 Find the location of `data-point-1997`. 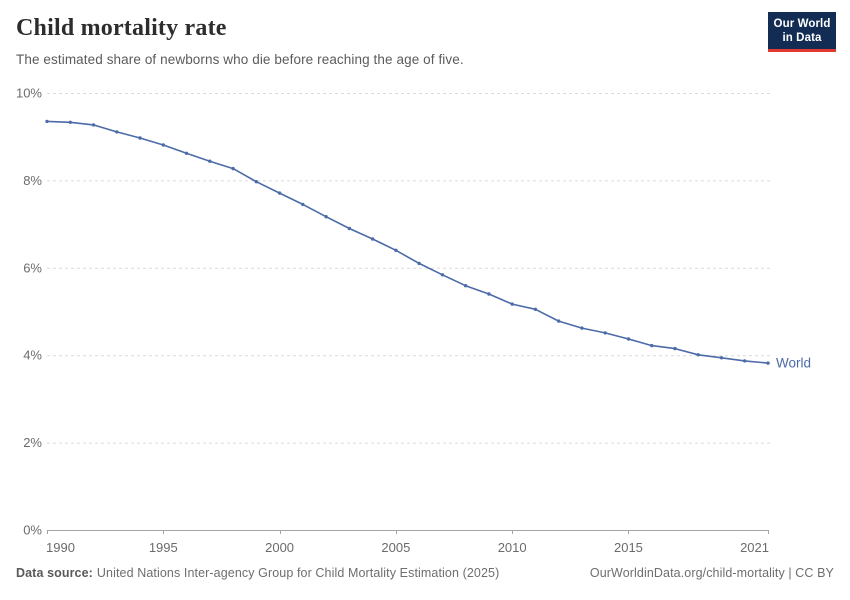

data-point-1997 is located at coordinates (210, 161).